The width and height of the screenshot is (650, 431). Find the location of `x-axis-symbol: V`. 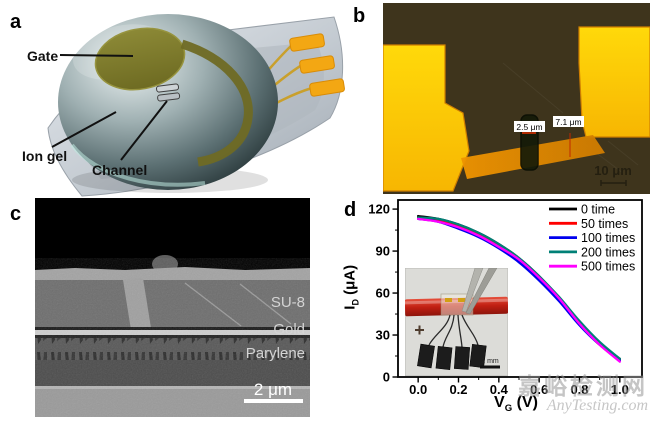

x-axis-symbol: V is located at coordinates (499, 402).